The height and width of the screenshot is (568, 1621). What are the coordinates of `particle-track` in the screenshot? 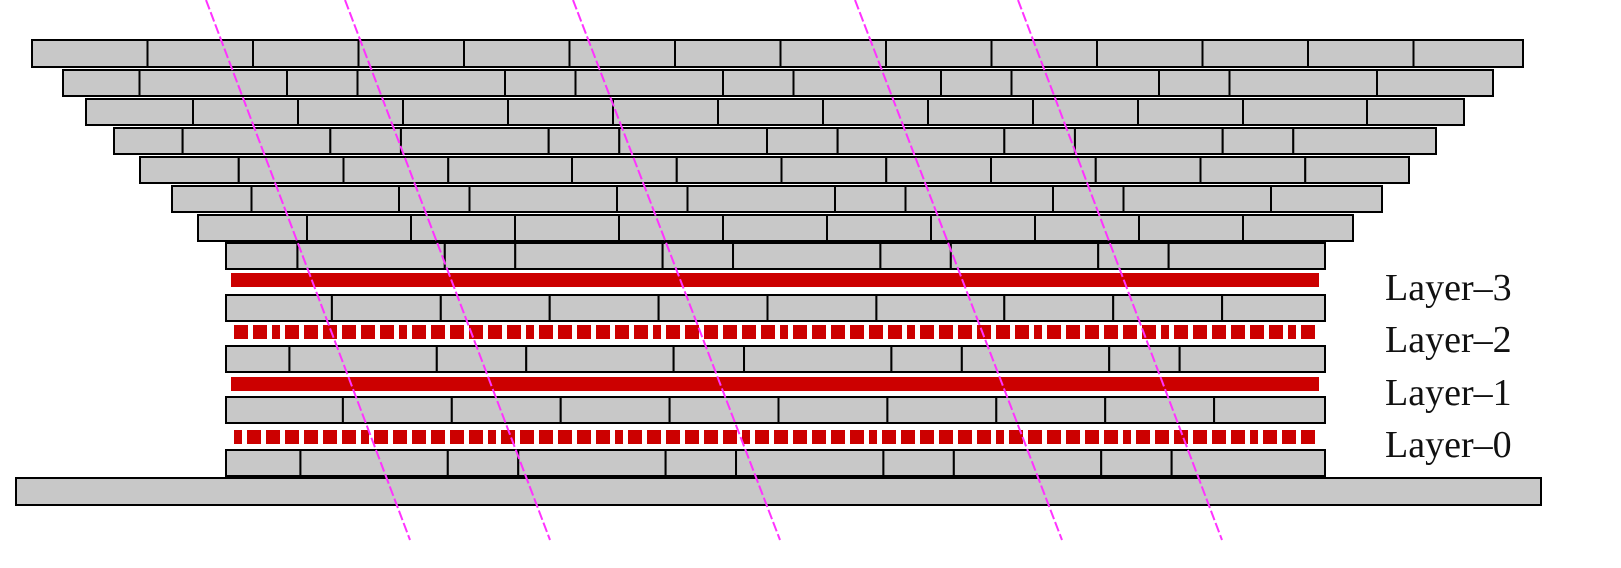 It's located at (1120, 270).